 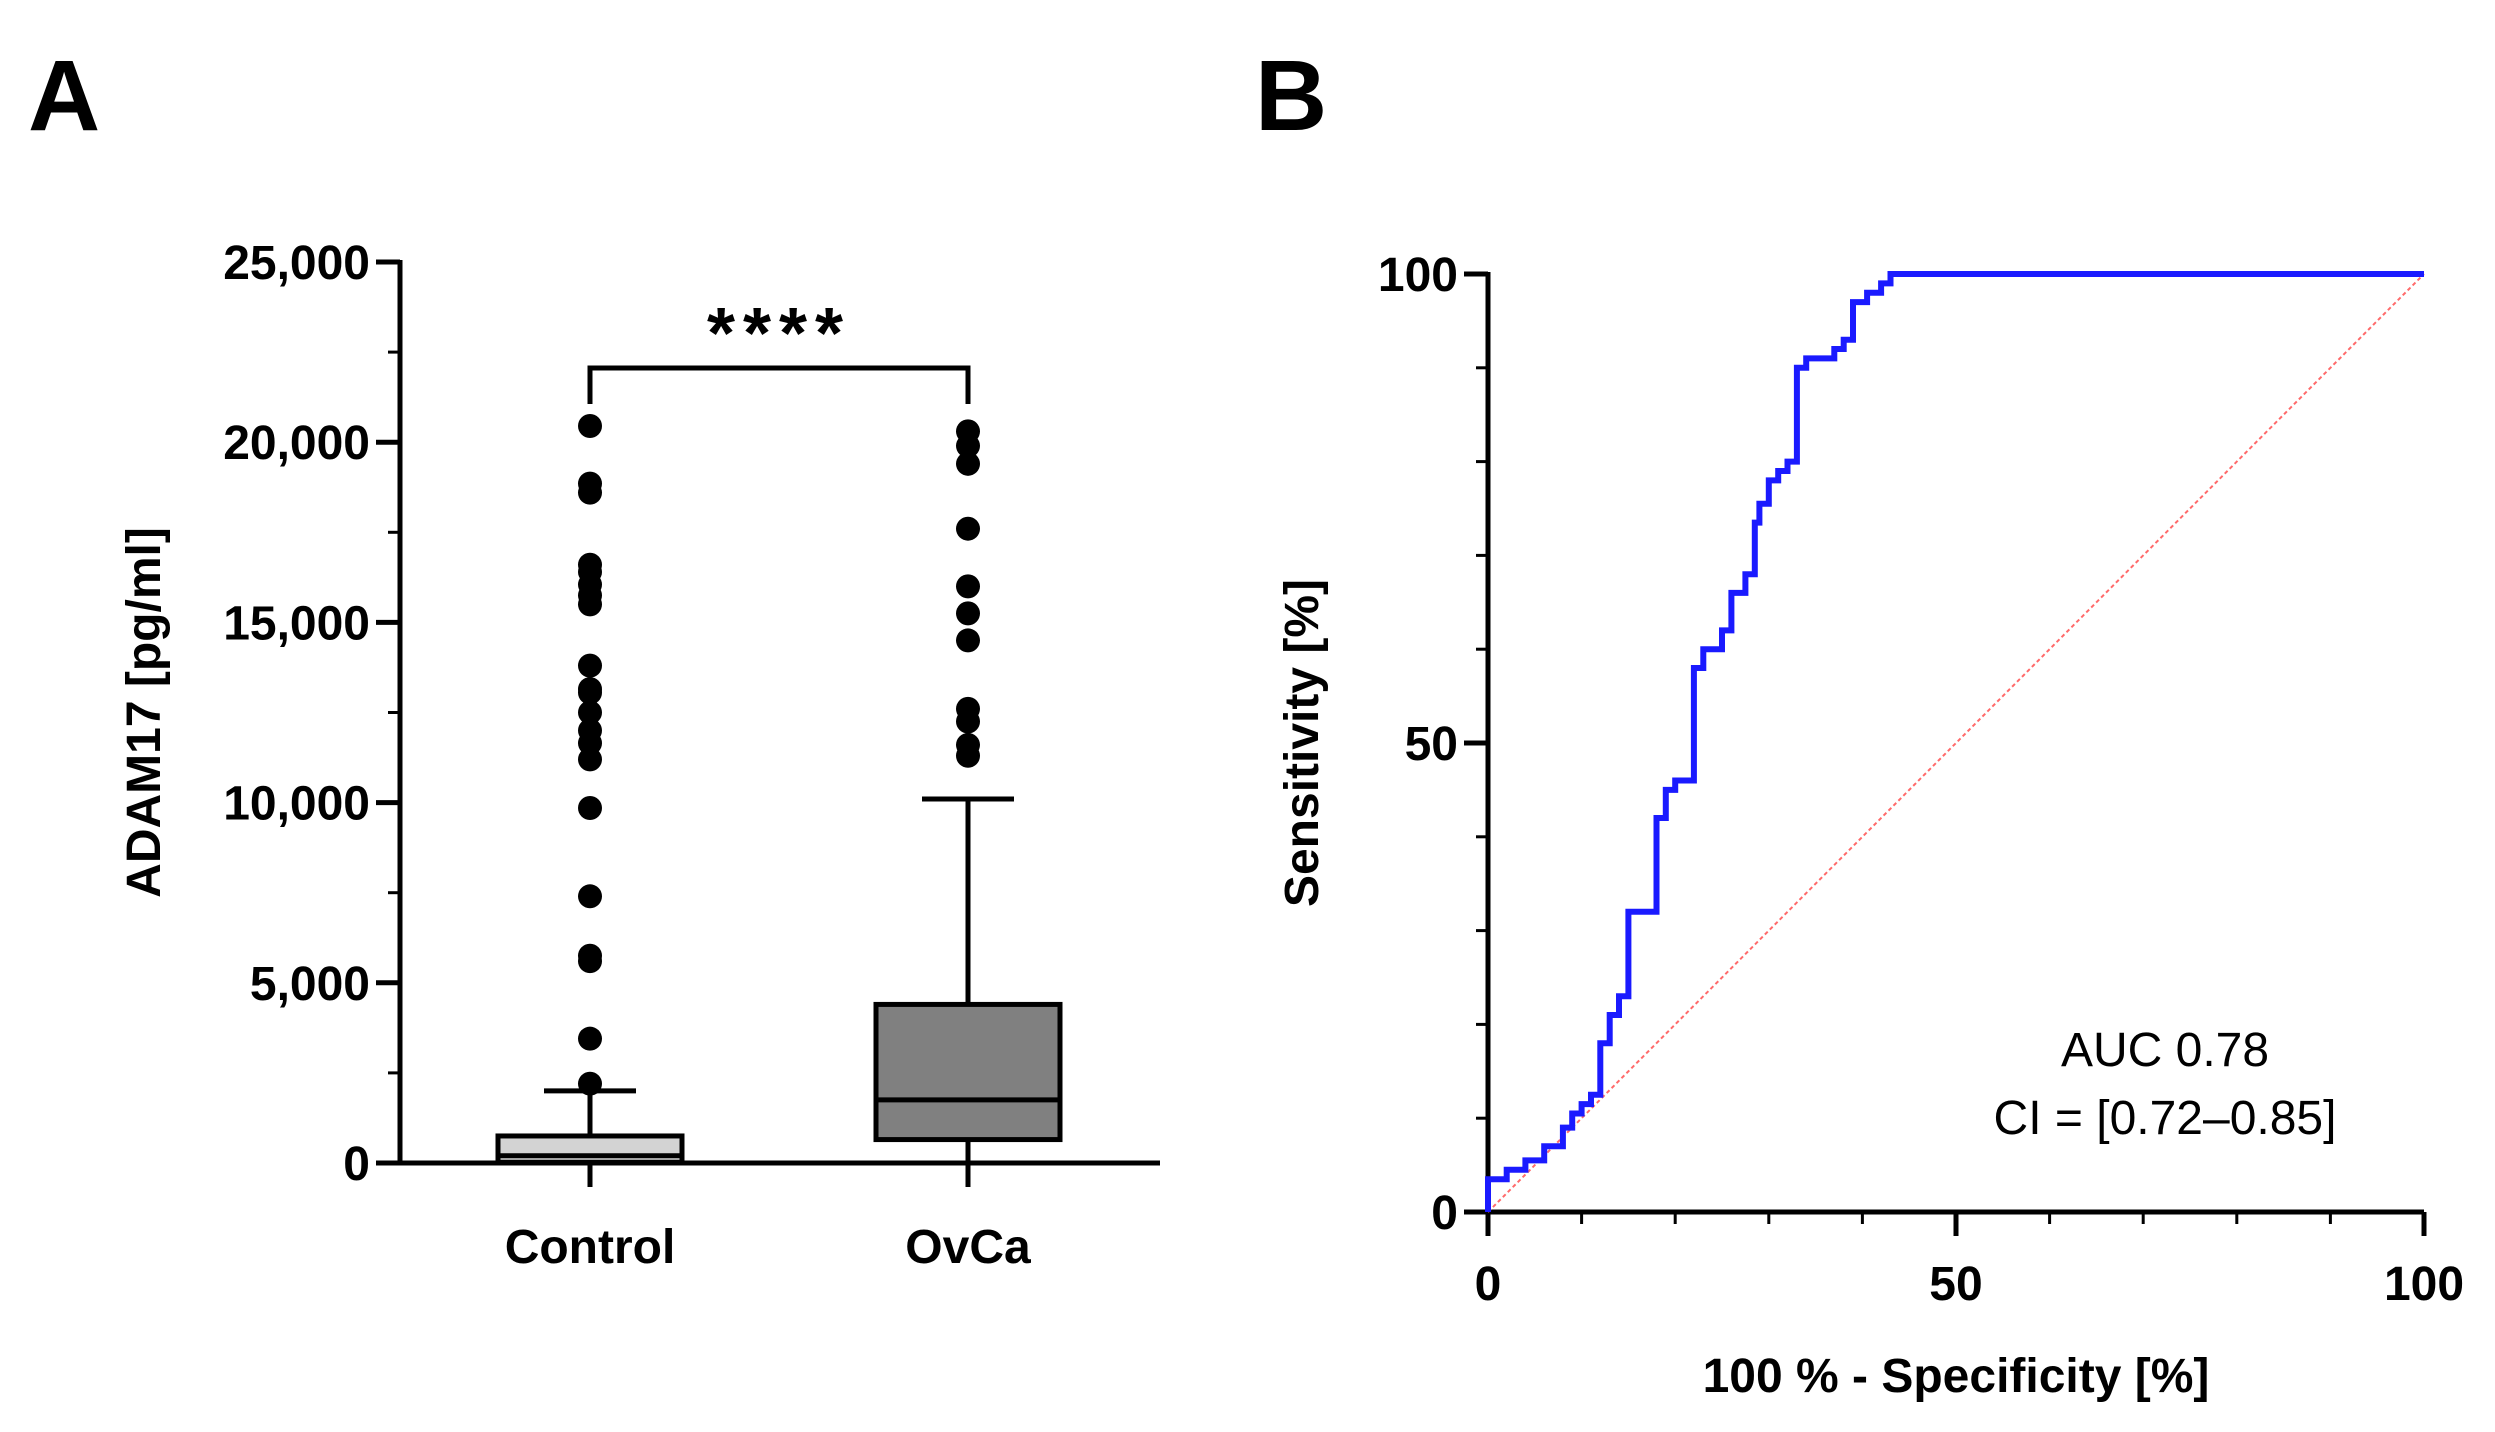 What do you see at coordinates (296, 623) in the screenshot?
I see `y-tick-label: 15,000` at bounding box center [296, 623].